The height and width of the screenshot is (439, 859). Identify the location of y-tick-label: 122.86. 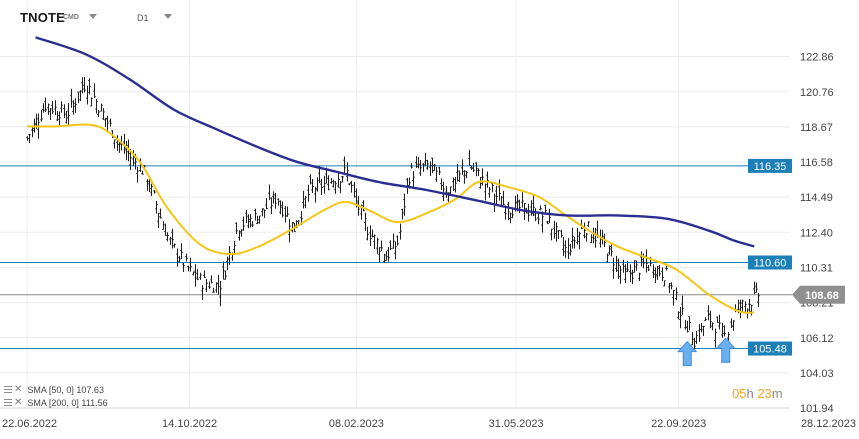
(817, 58).